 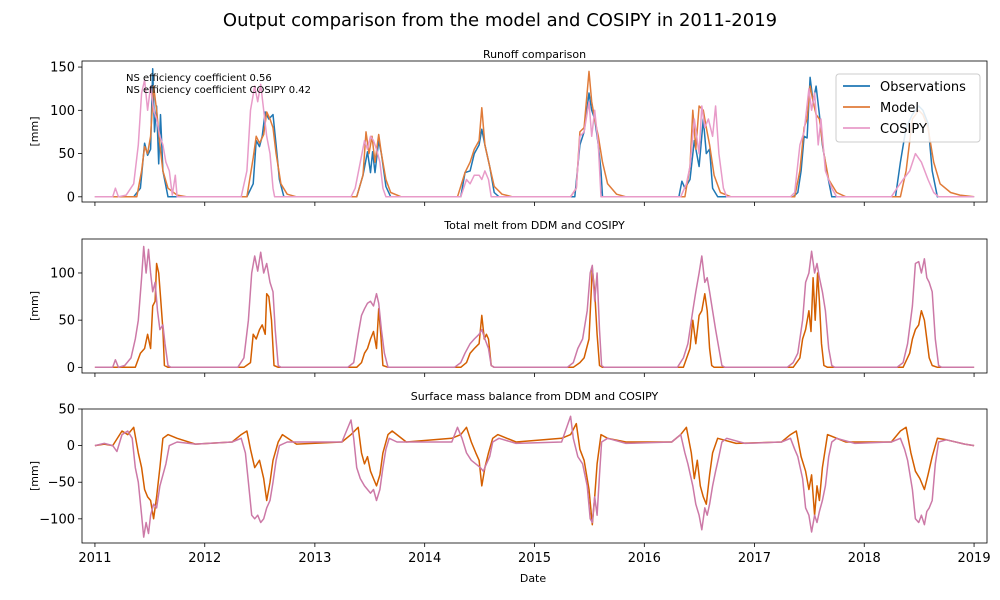 I want to click on y-tick-label: 150, so click(x=62, y=68).